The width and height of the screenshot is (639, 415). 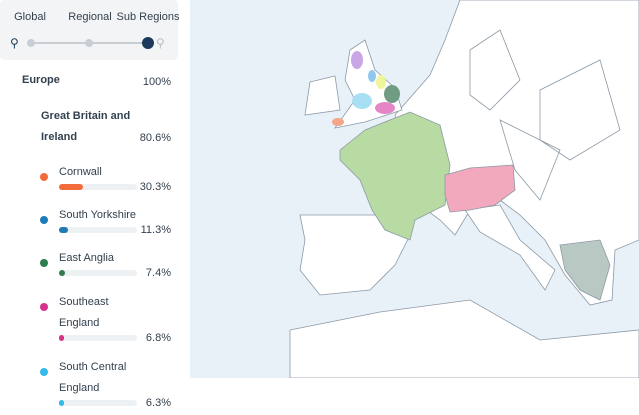 What do you see at coordinates (155, 187) in the screenshot?
I see `item-percent: 30.3%` at bounding box center [155, 187].